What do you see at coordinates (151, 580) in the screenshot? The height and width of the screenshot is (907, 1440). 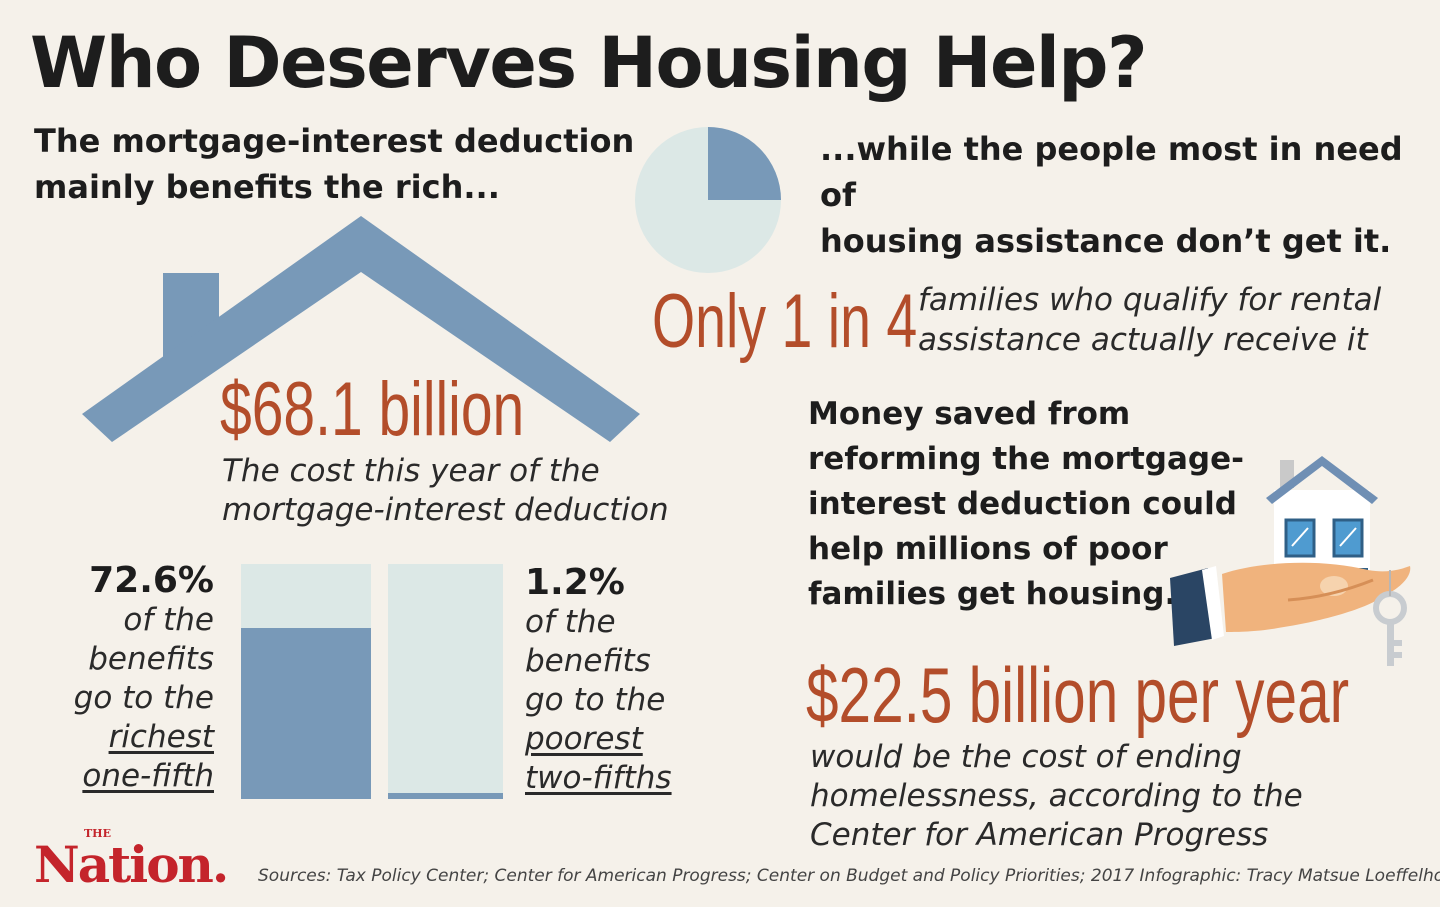 I see `richest-percent: 72.6%` at bounding box center [151, 580].